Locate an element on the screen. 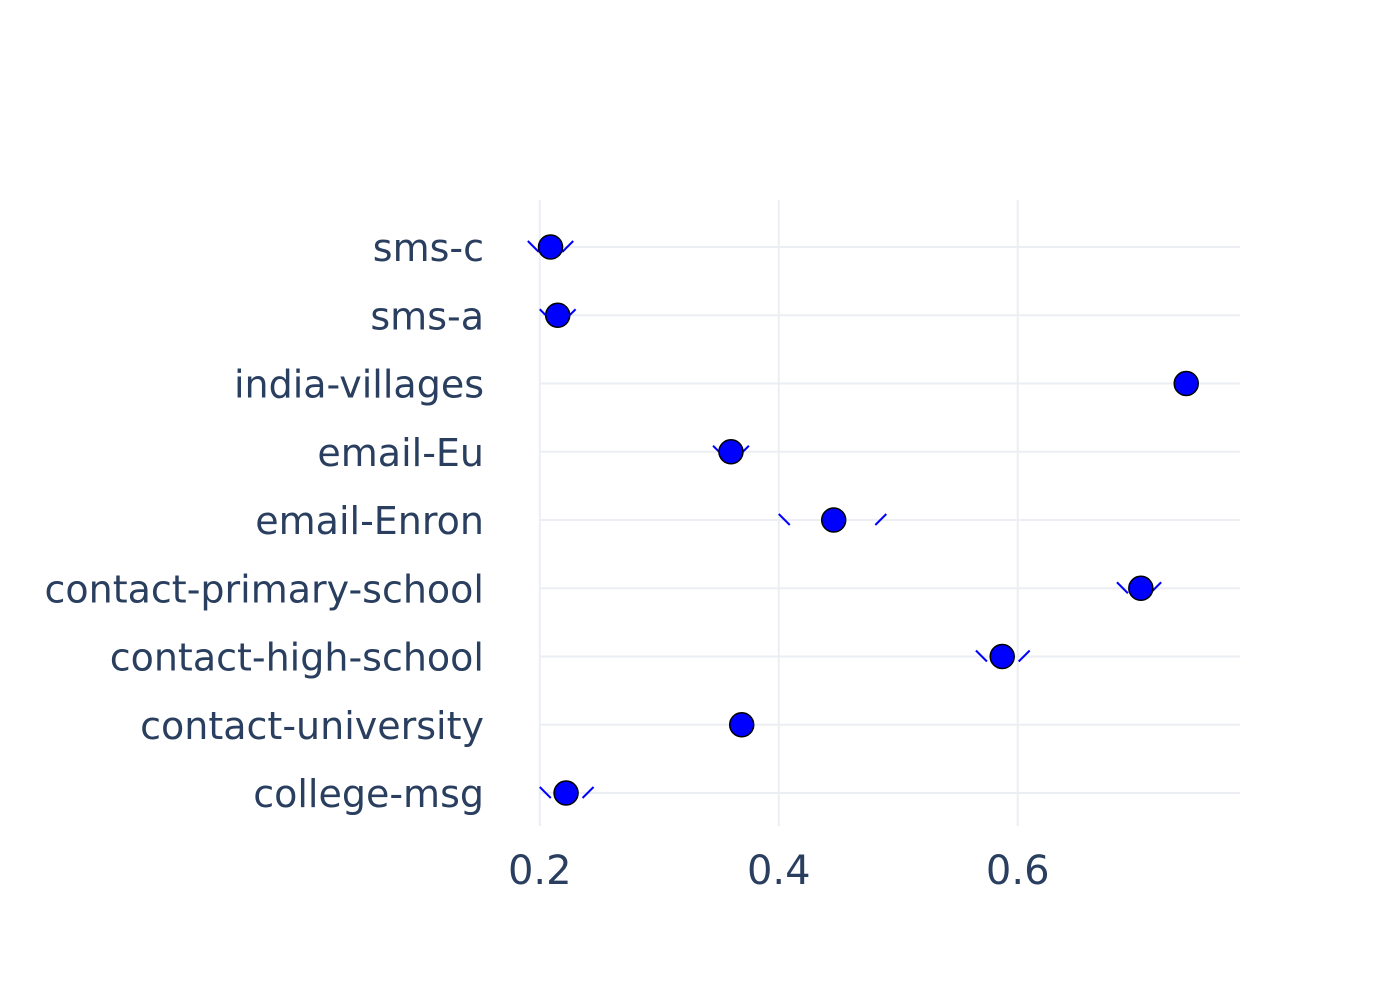 The width and height of the screenshot is (1400, 1004). y-tick-label: contact-primary-school is located at coordinates (264, 589).